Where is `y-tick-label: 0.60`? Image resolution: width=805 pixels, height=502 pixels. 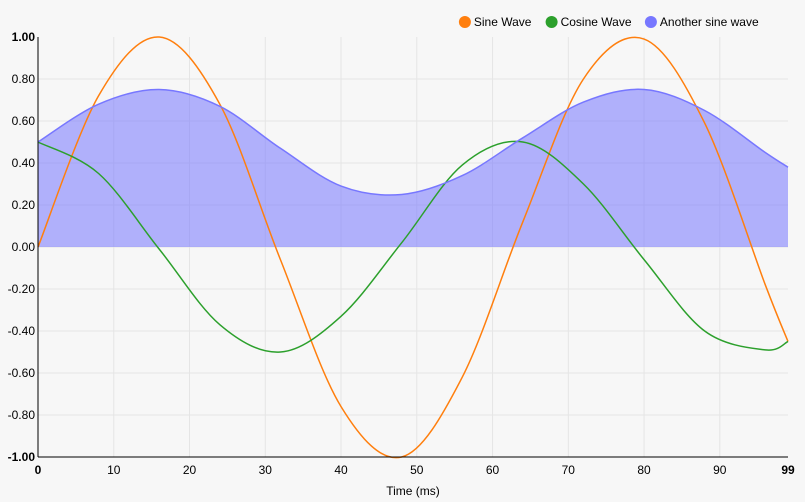 y-tick-label: 0.60 is located at coordinates (24, 121).